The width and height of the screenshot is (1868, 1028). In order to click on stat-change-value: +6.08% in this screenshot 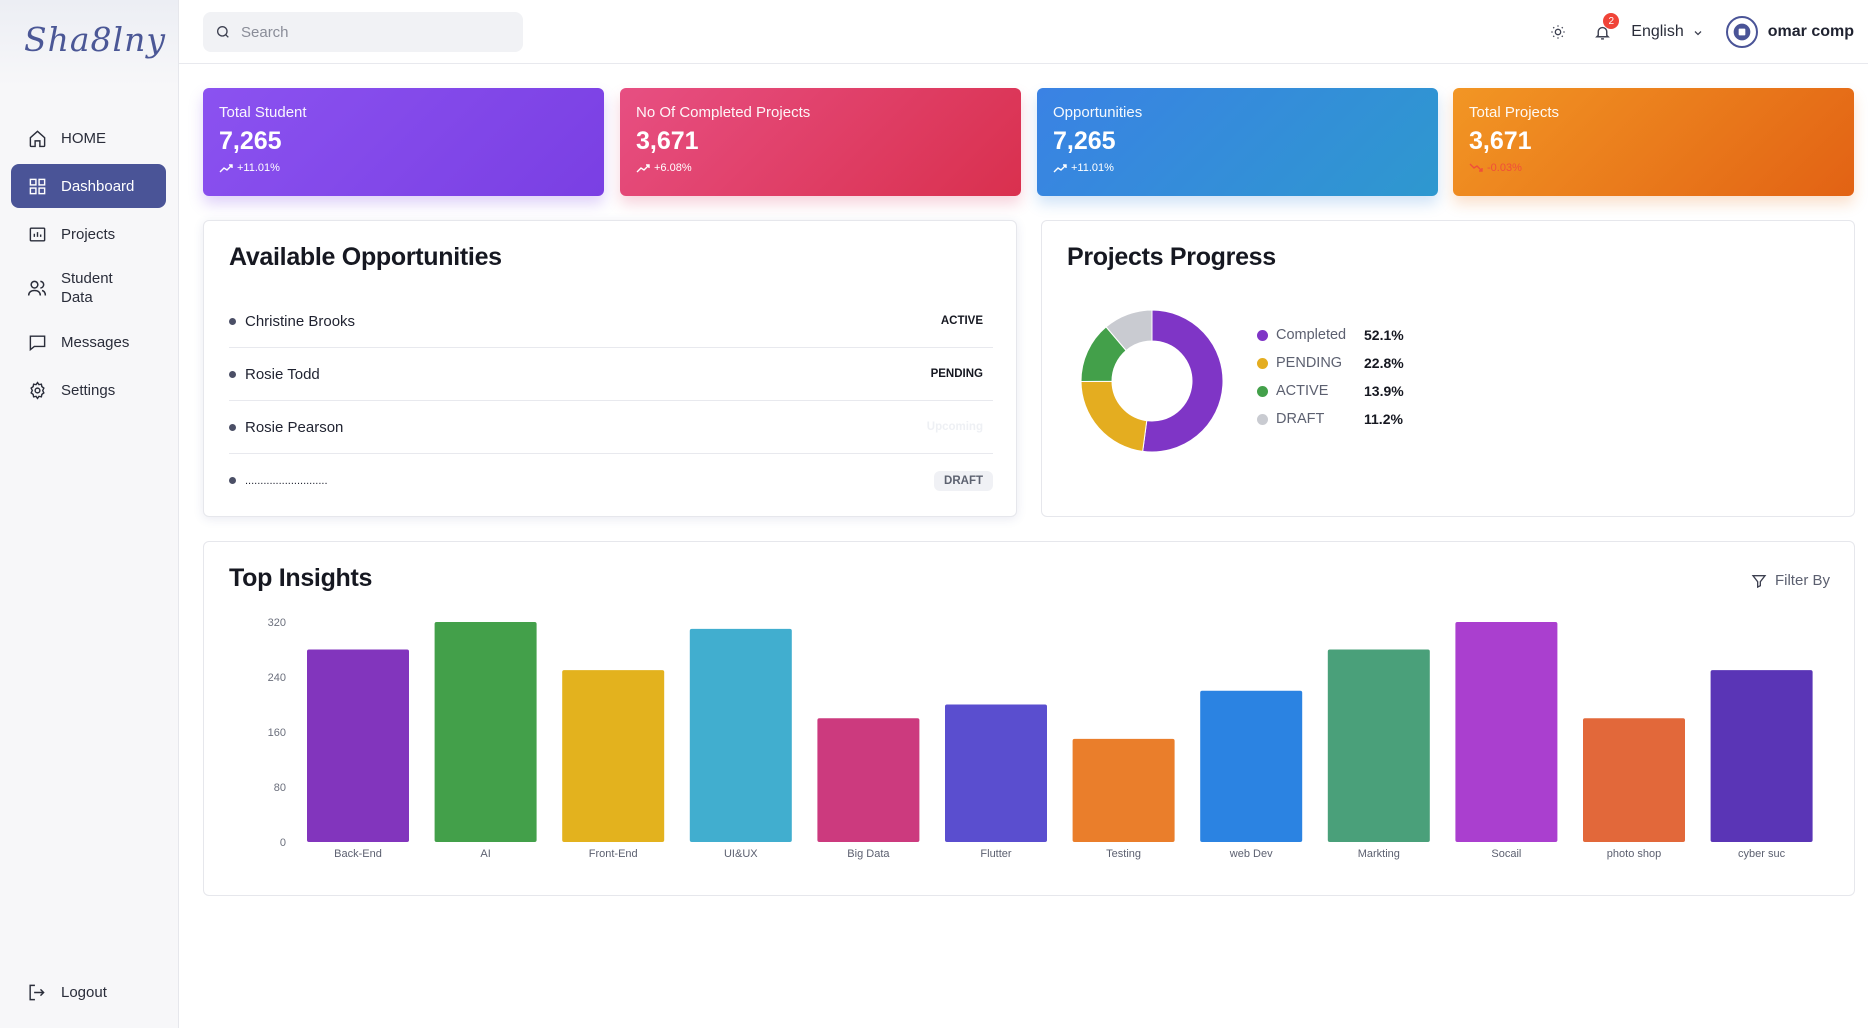, I will do `click(673, 168)`.